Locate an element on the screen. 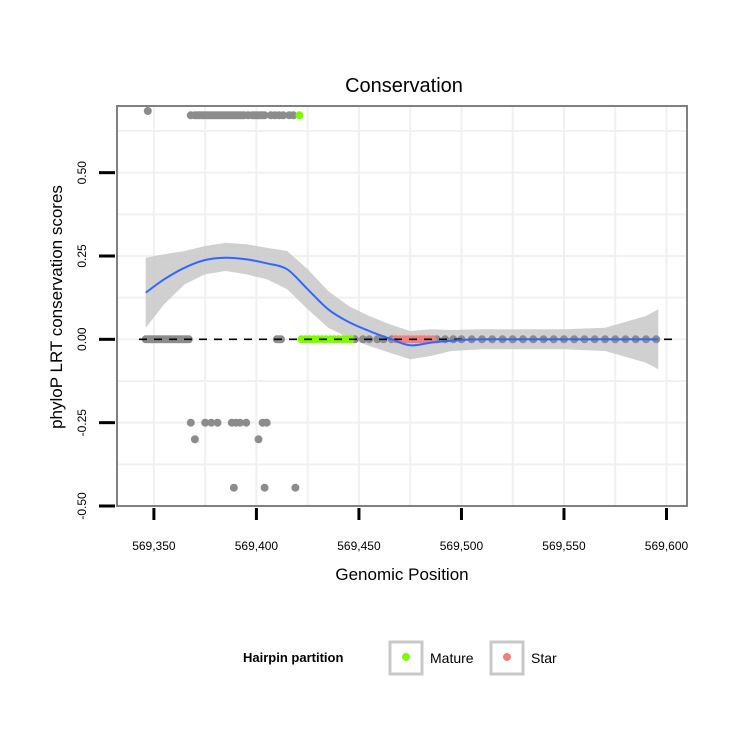  legend-label-star: Star is located at coordinates (544, 658).